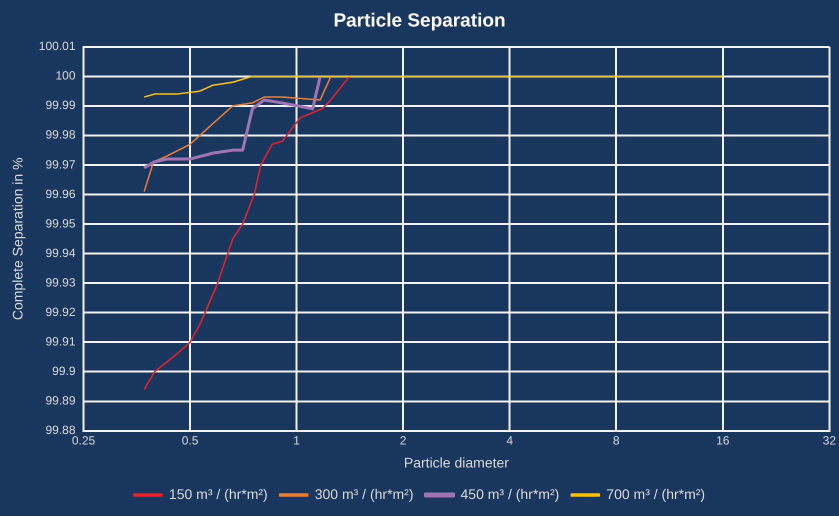  Describe the element at coordinates (60, 164) in the screenshot. I see `y-tick-label: 99.97` at that location.